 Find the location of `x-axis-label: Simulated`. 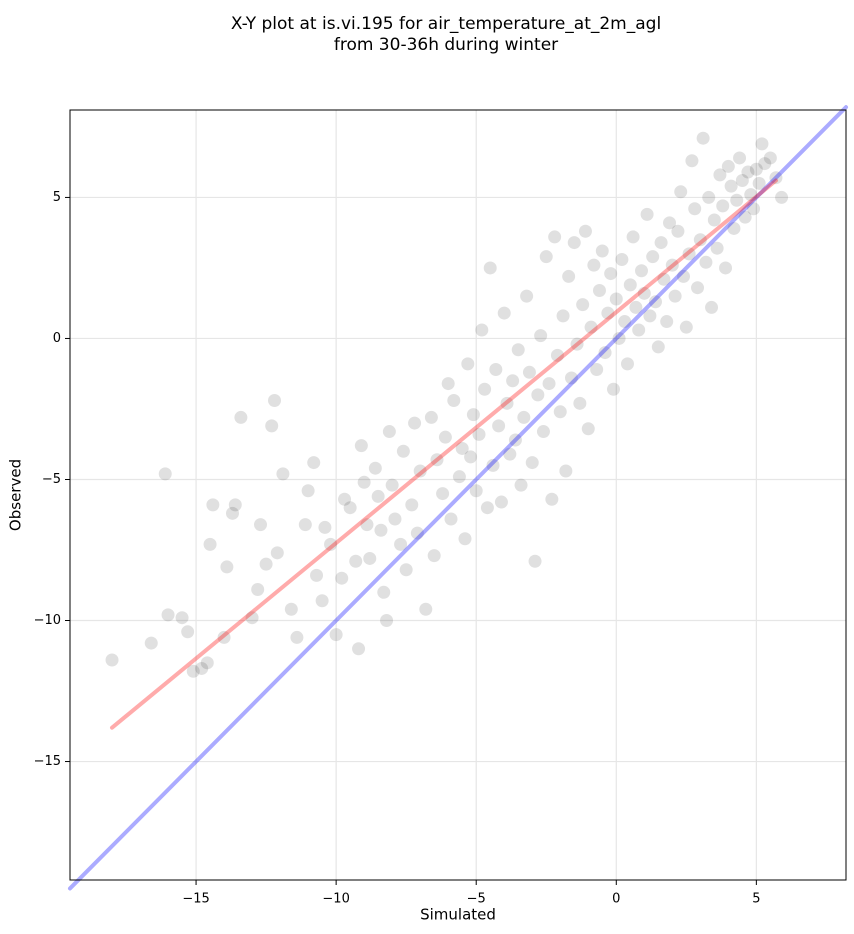

x-axis-label: Simulated is located at coordinates (458, 915).